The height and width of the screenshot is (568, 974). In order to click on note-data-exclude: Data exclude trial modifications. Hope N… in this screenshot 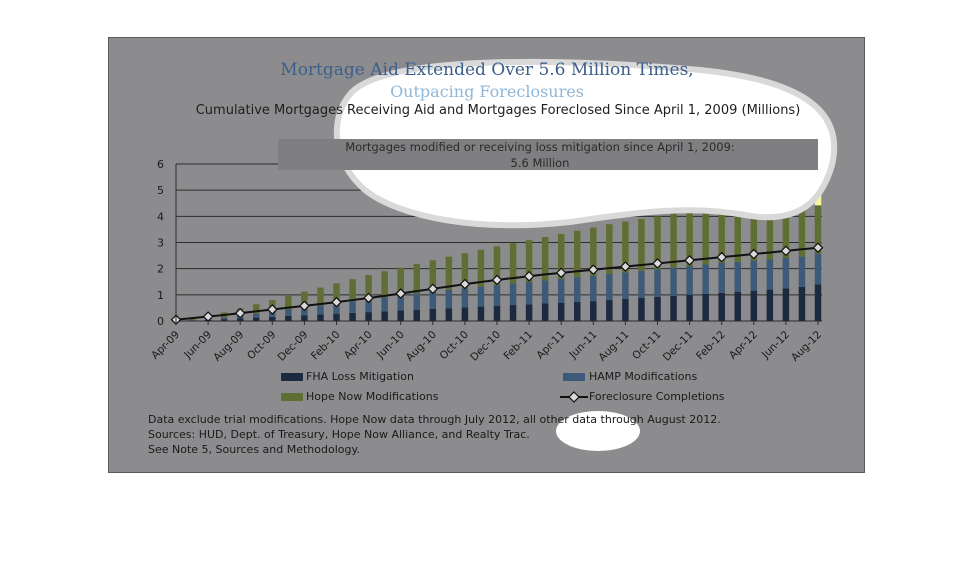, I will do `click(434, 419)`.